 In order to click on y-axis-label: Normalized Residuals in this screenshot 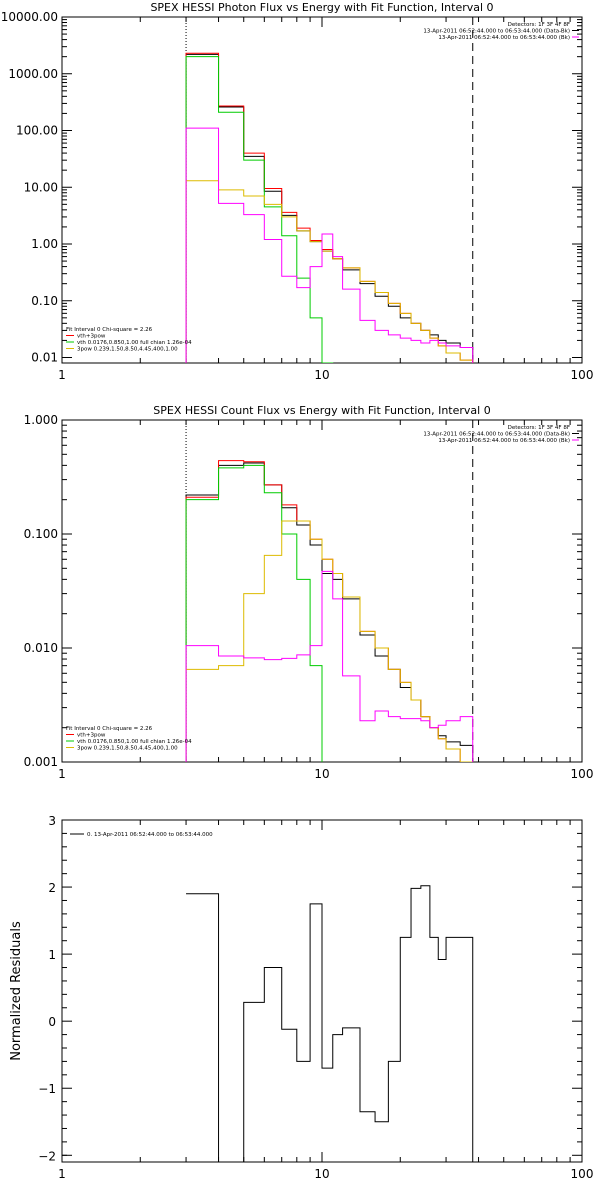, I will do `click(16, 991)`.